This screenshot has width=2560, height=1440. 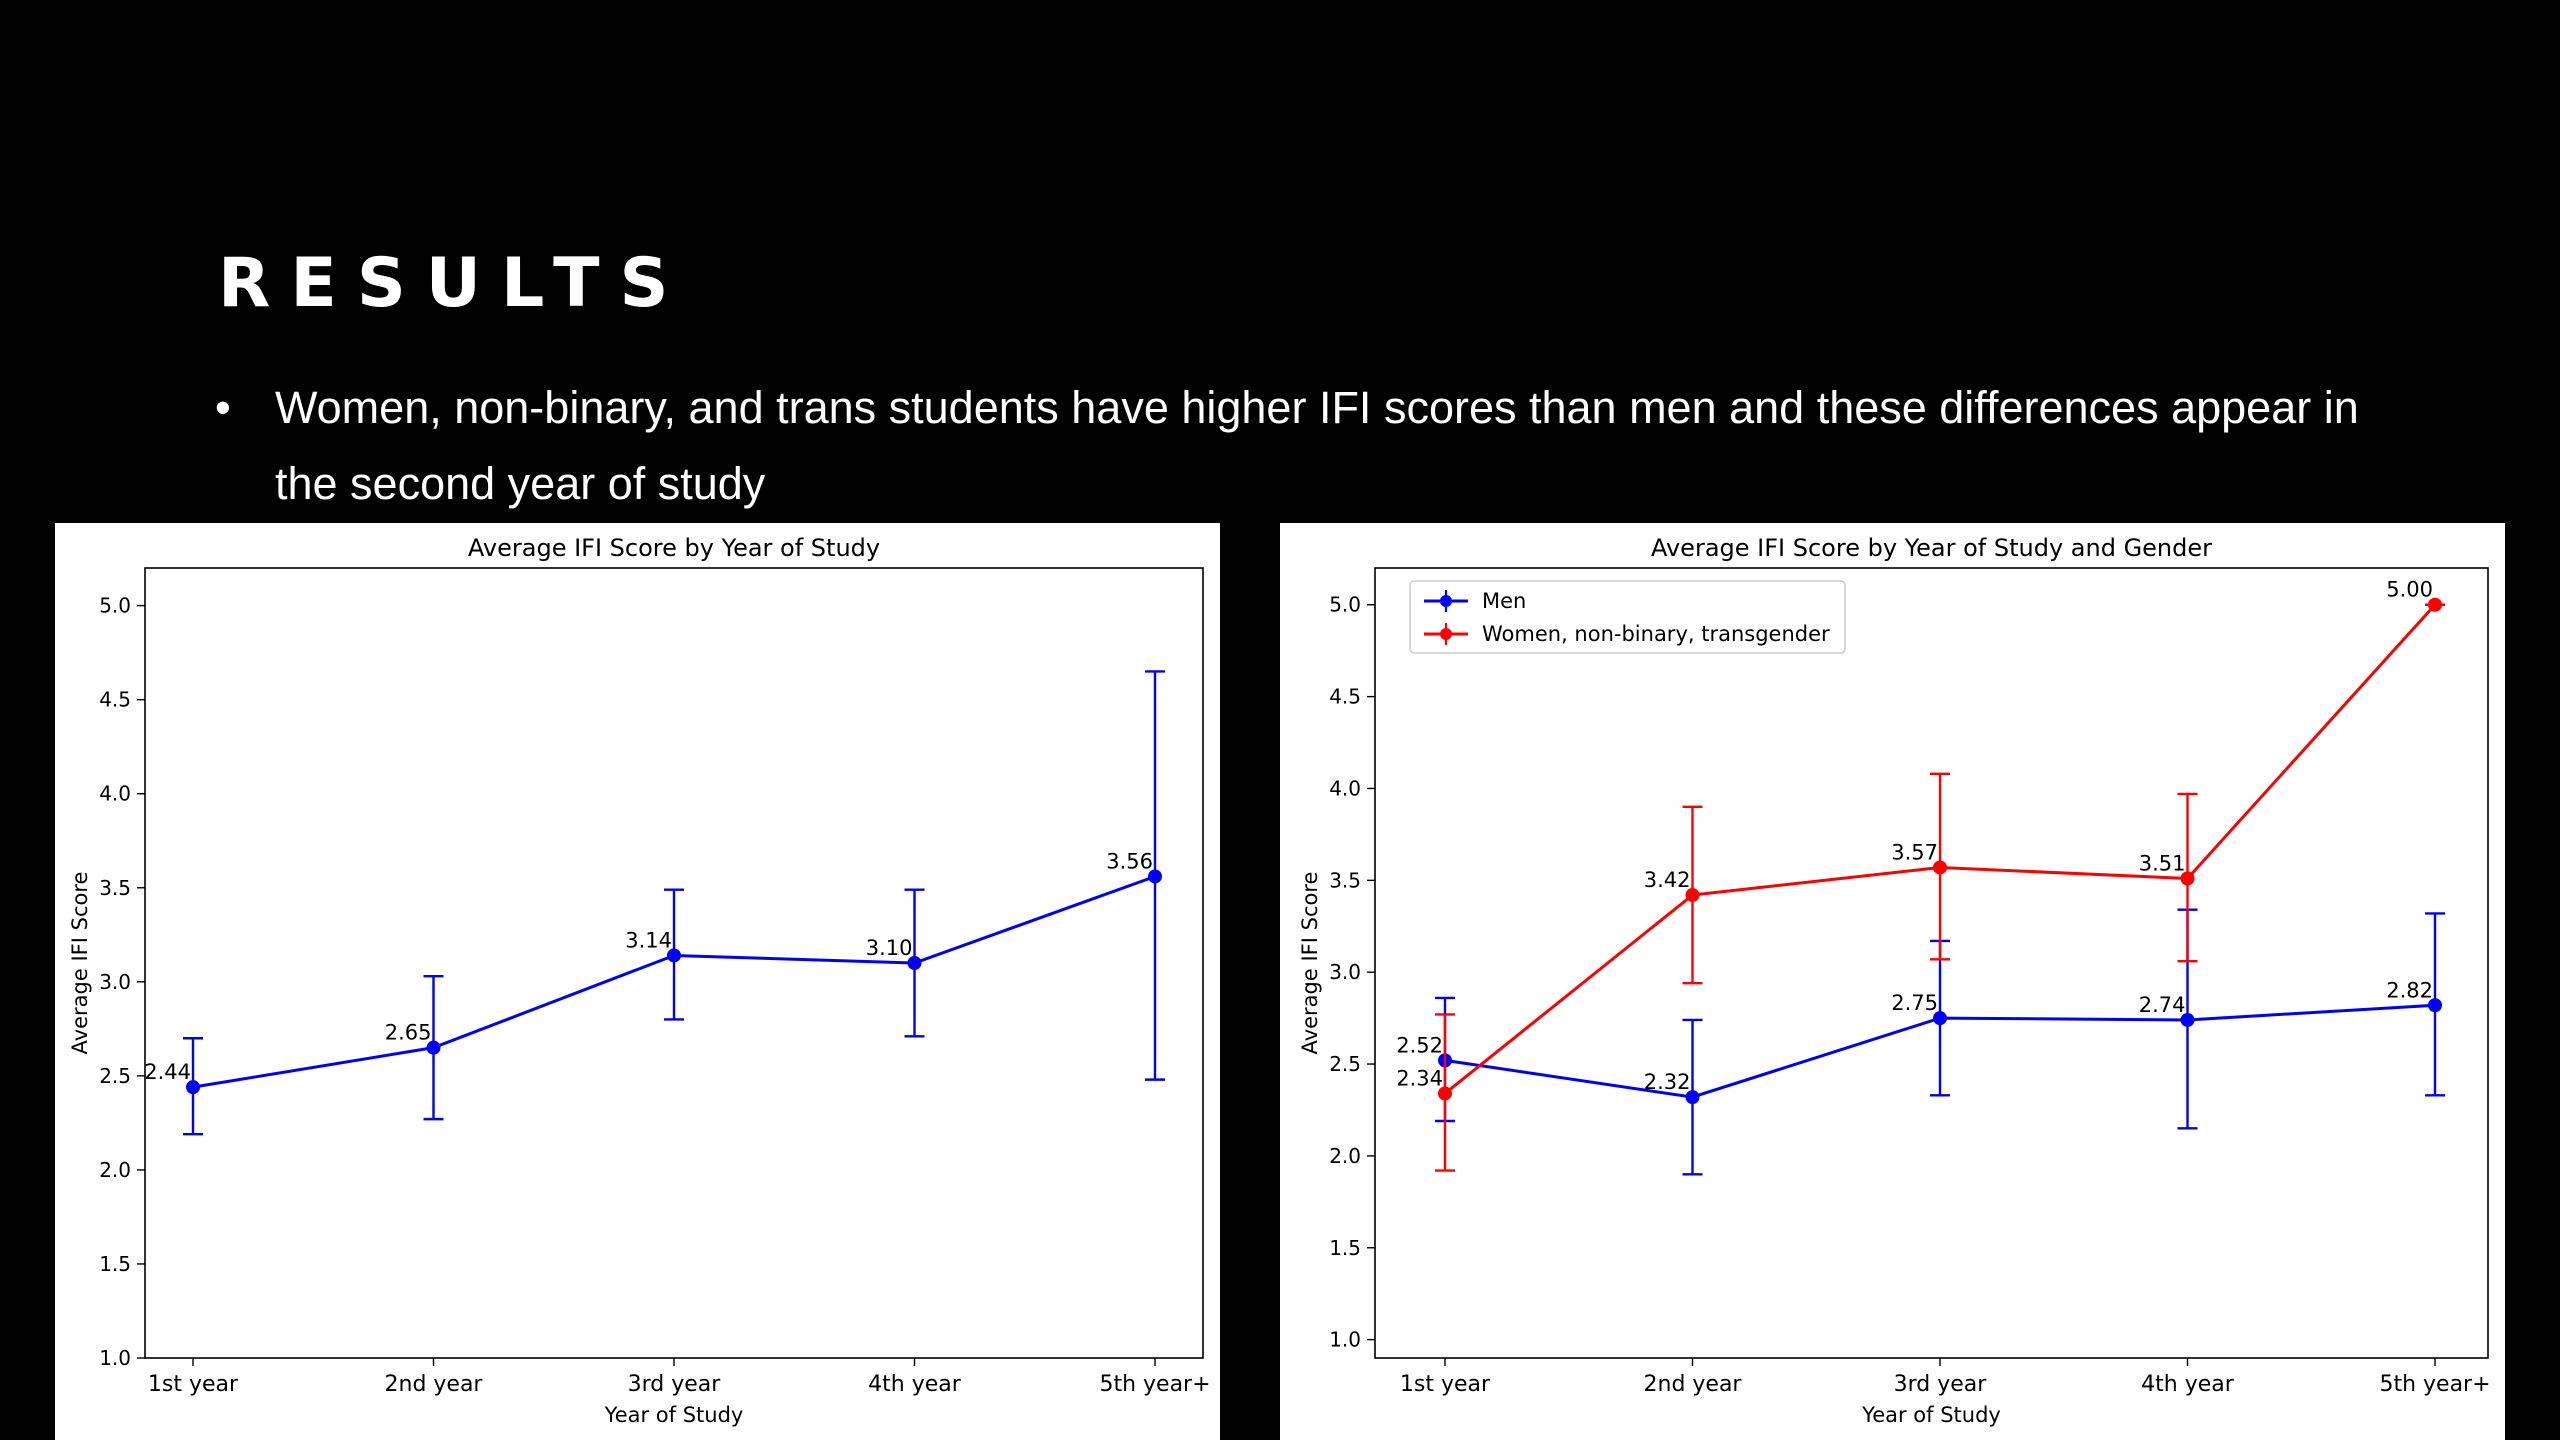 I want to click on data-label: 2.65, so click(x=408, y=1033).